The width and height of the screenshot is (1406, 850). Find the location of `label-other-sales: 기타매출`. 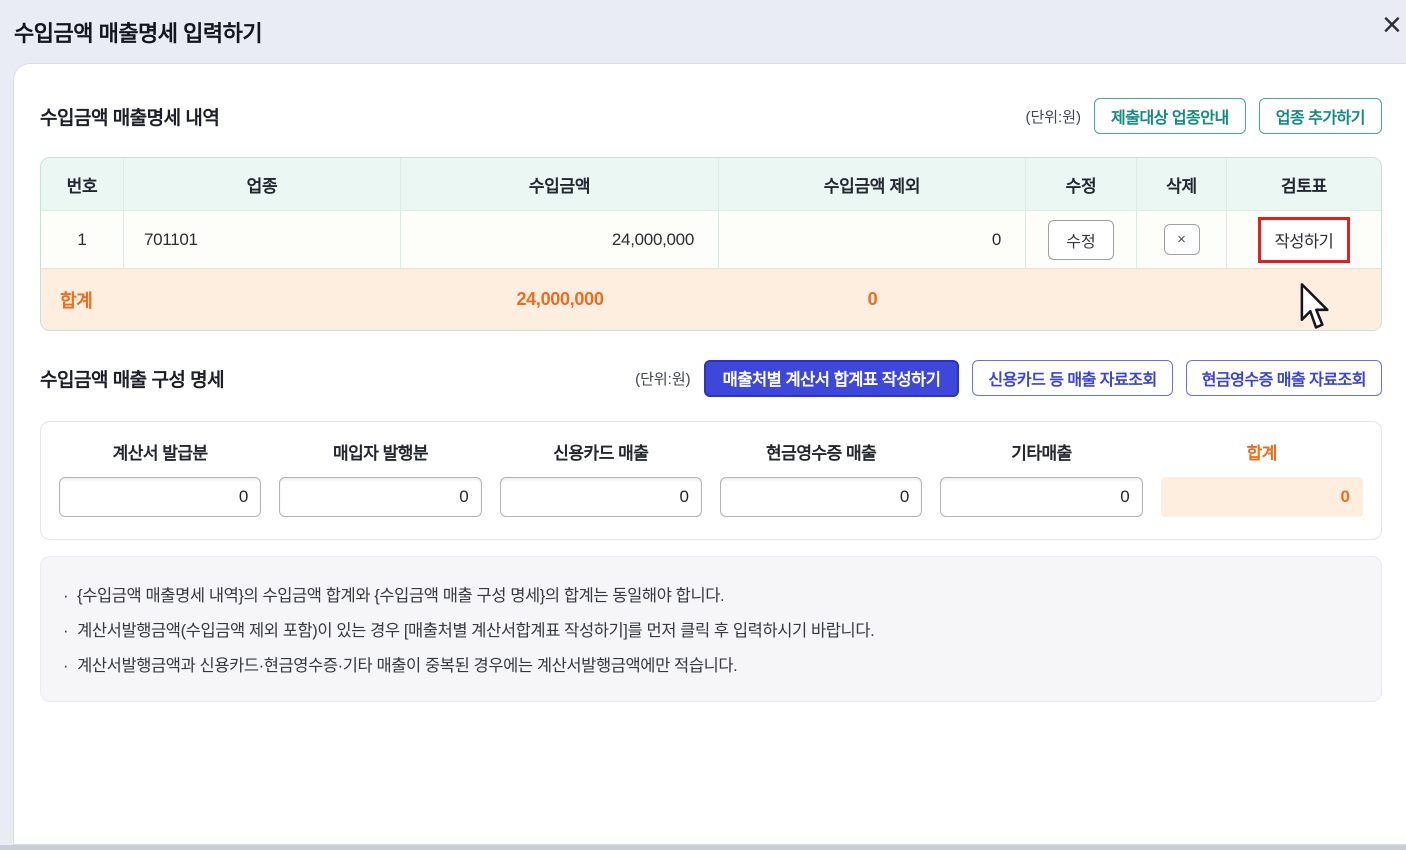

label-other-sales: 기타매출 is located at coordinates (1041, 453).